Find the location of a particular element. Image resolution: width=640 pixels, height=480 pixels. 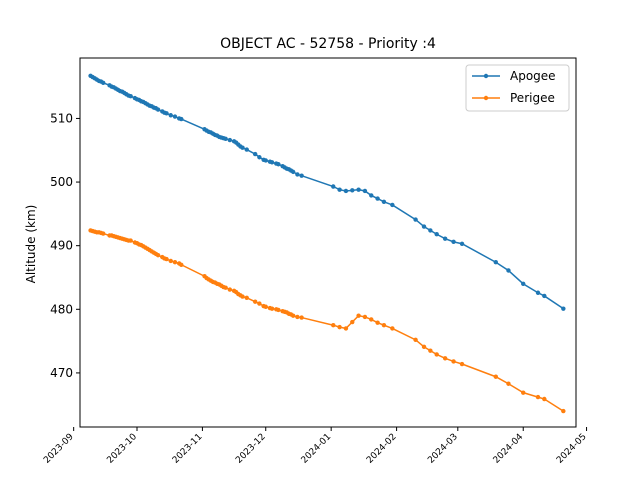

y-axis-label: Altitude (km) is located at coordinates (31, 244).